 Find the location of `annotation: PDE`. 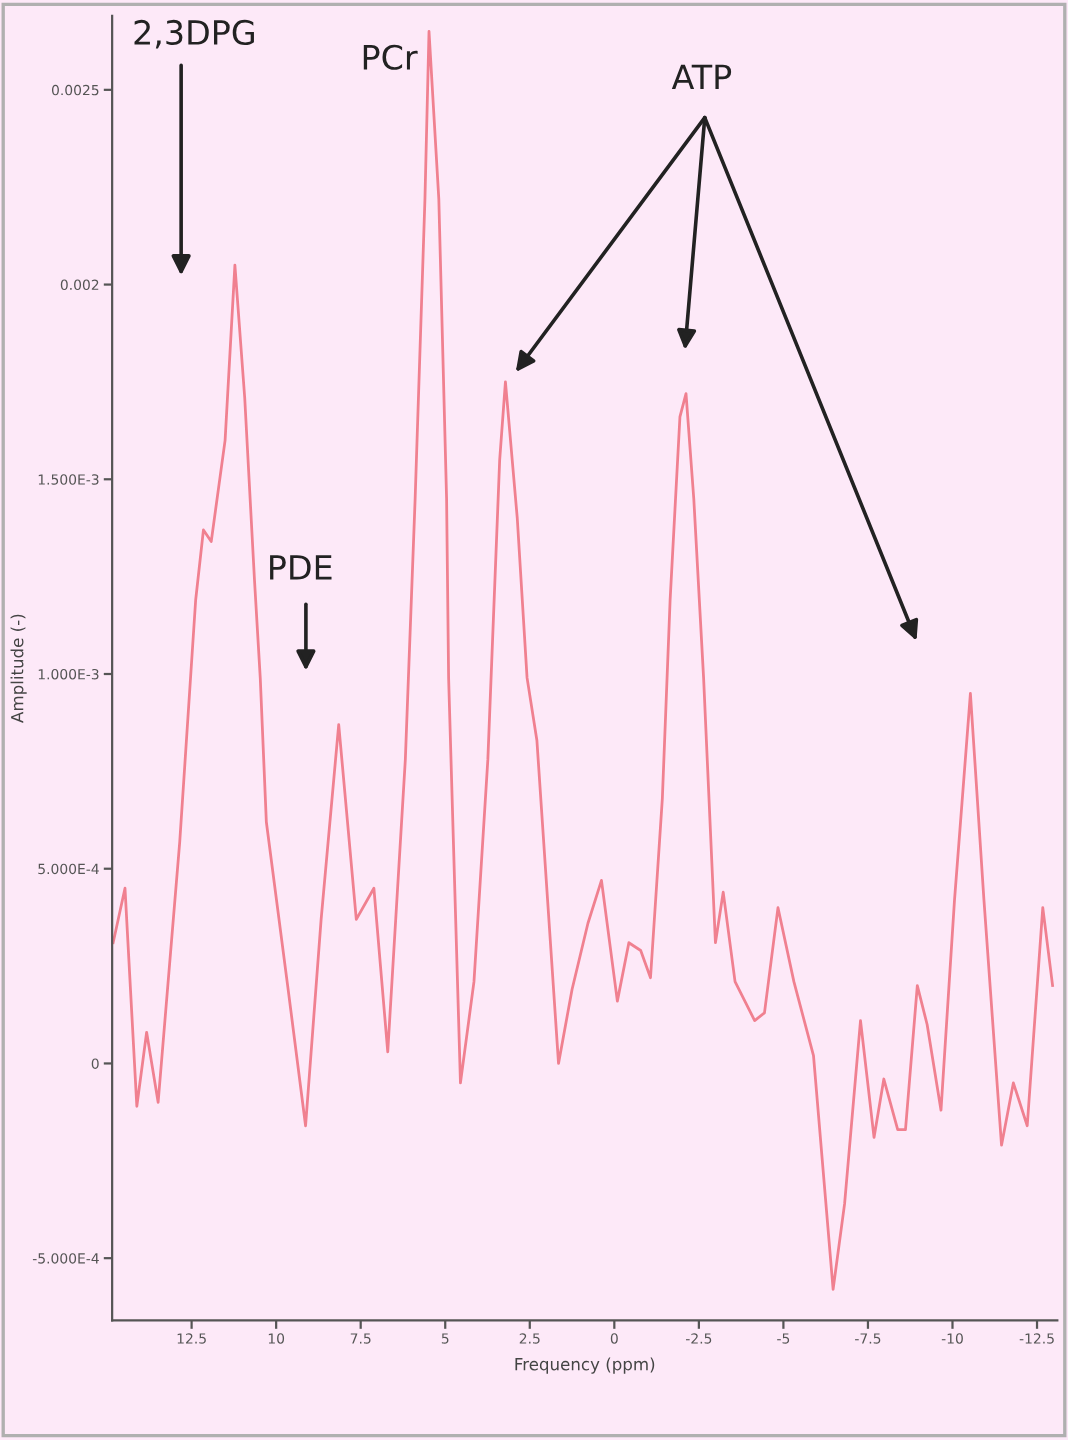

annotation: PDE is located at coordinates (301, 567).